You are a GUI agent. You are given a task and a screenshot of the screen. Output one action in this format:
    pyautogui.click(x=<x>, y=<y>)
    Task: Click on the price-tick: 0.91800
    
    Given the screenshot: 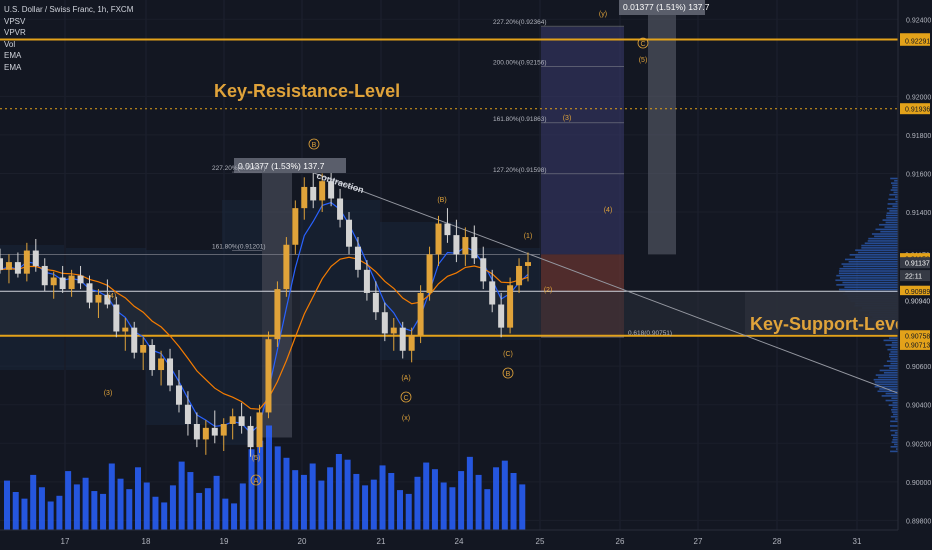 What is the action you would take?
    pyautogui.click(x=918, y=136)
    